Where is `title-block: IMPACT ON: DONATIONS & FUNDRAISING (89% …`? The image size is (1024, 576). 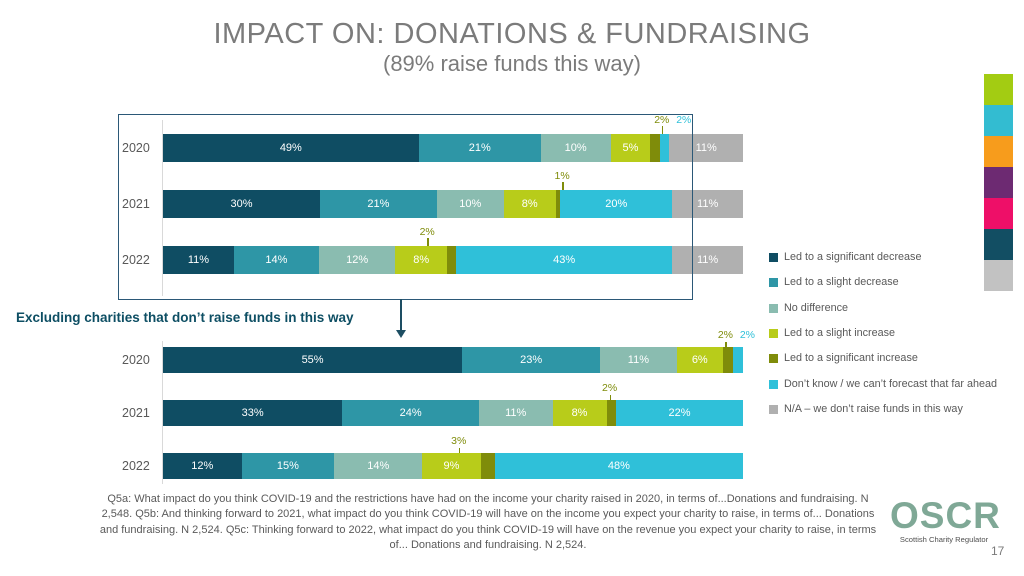
title-block: IMPACT ON: DONATIONS & FUNDRAISING (89% … is located at coordinates (512, 48).